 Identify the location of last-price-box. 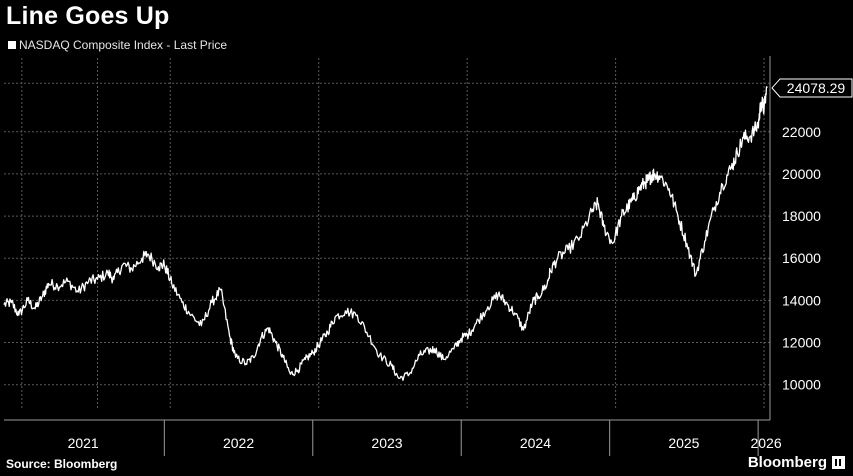
(812, 88).